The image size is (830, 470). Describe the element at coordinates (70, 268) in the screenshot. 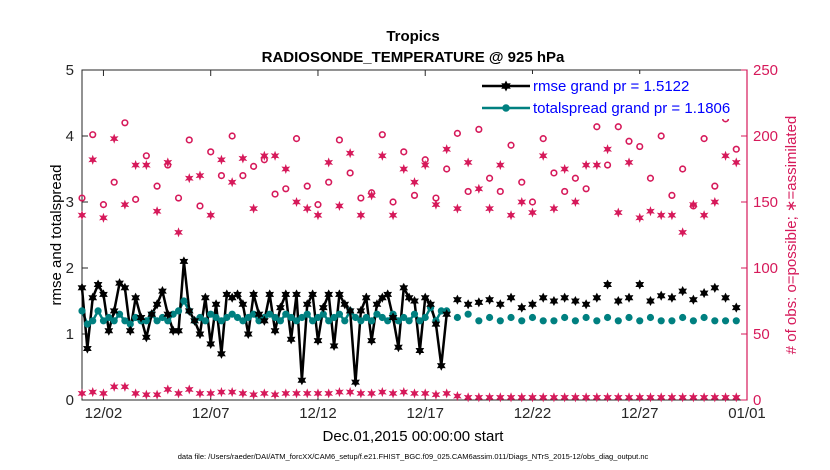

I see `y-left-tick-label: 2` at that location.